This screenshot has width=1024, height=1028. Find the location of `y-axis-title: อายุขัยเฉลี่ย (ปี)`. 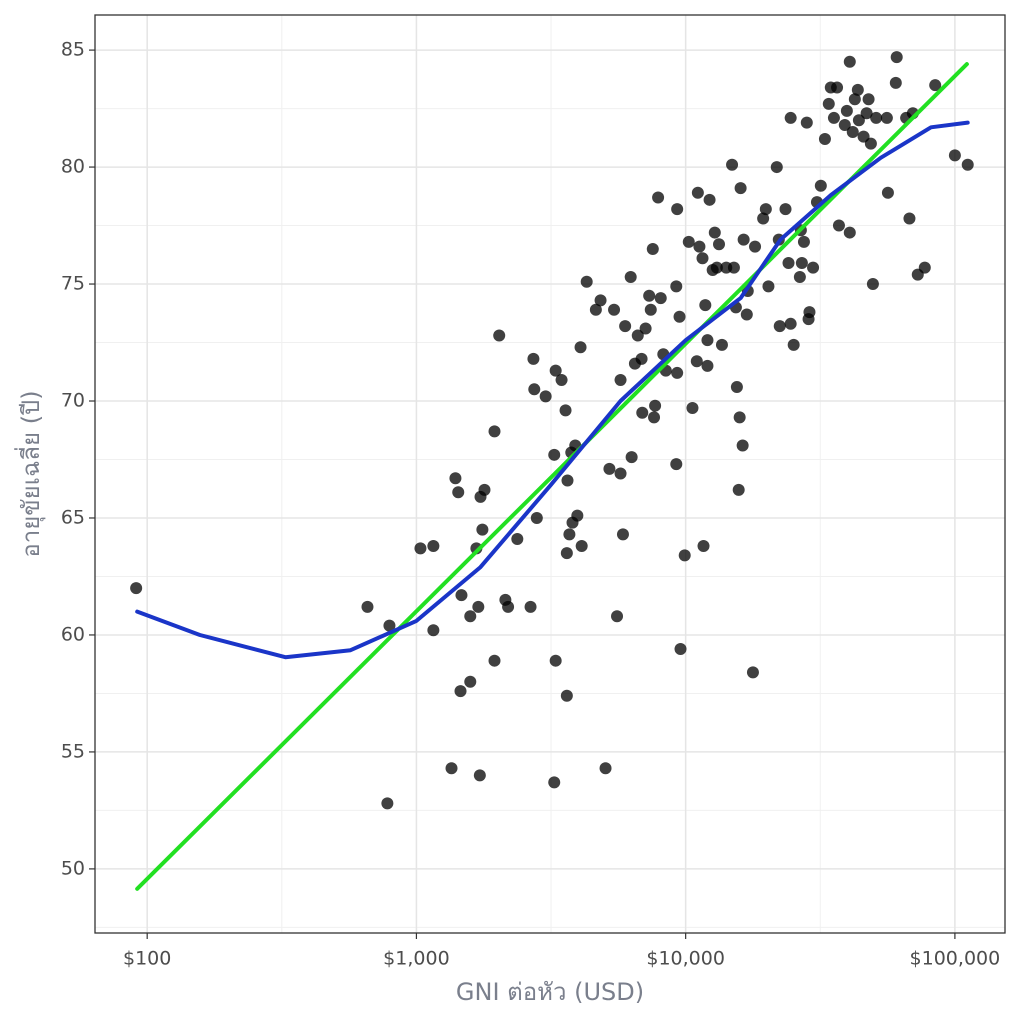

y-axis-title: อายุขัยเฉลี่ย (ปี) is located at coordinates (30, 473).